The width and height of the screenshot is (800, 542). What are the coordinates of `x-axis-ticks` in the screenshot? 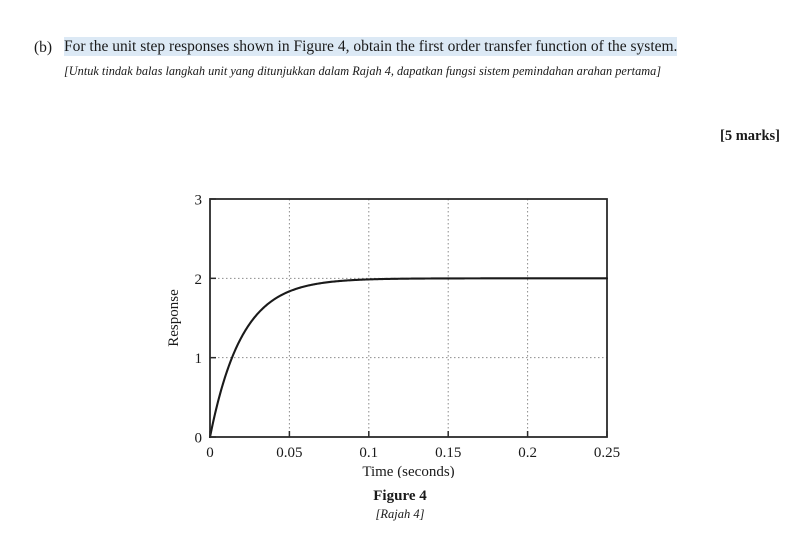 It's located at (408, 434).